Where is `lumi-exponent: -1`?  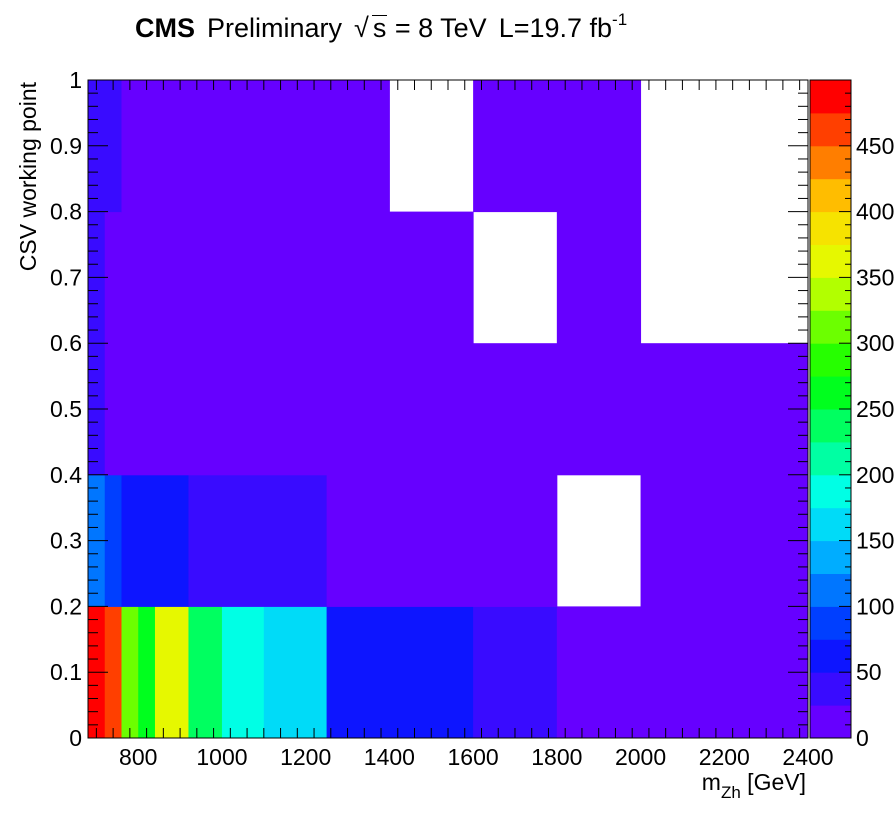
lumi-exponent: -1 is located at coordinates (620, 19).